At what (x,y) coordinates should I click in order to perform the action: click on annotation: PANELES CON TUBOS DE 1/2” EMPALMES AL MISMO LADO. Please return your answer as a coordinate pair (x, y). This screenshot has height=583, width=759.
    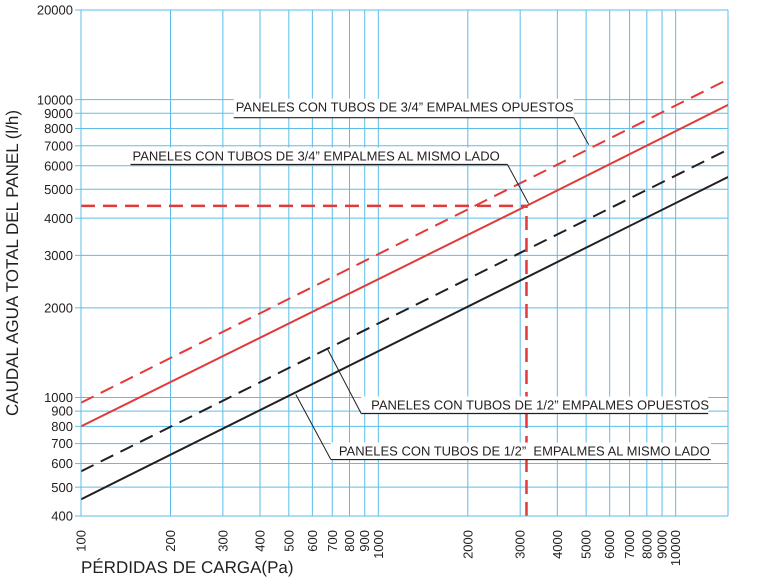
    Looking at the image, I should click on (524, 451).